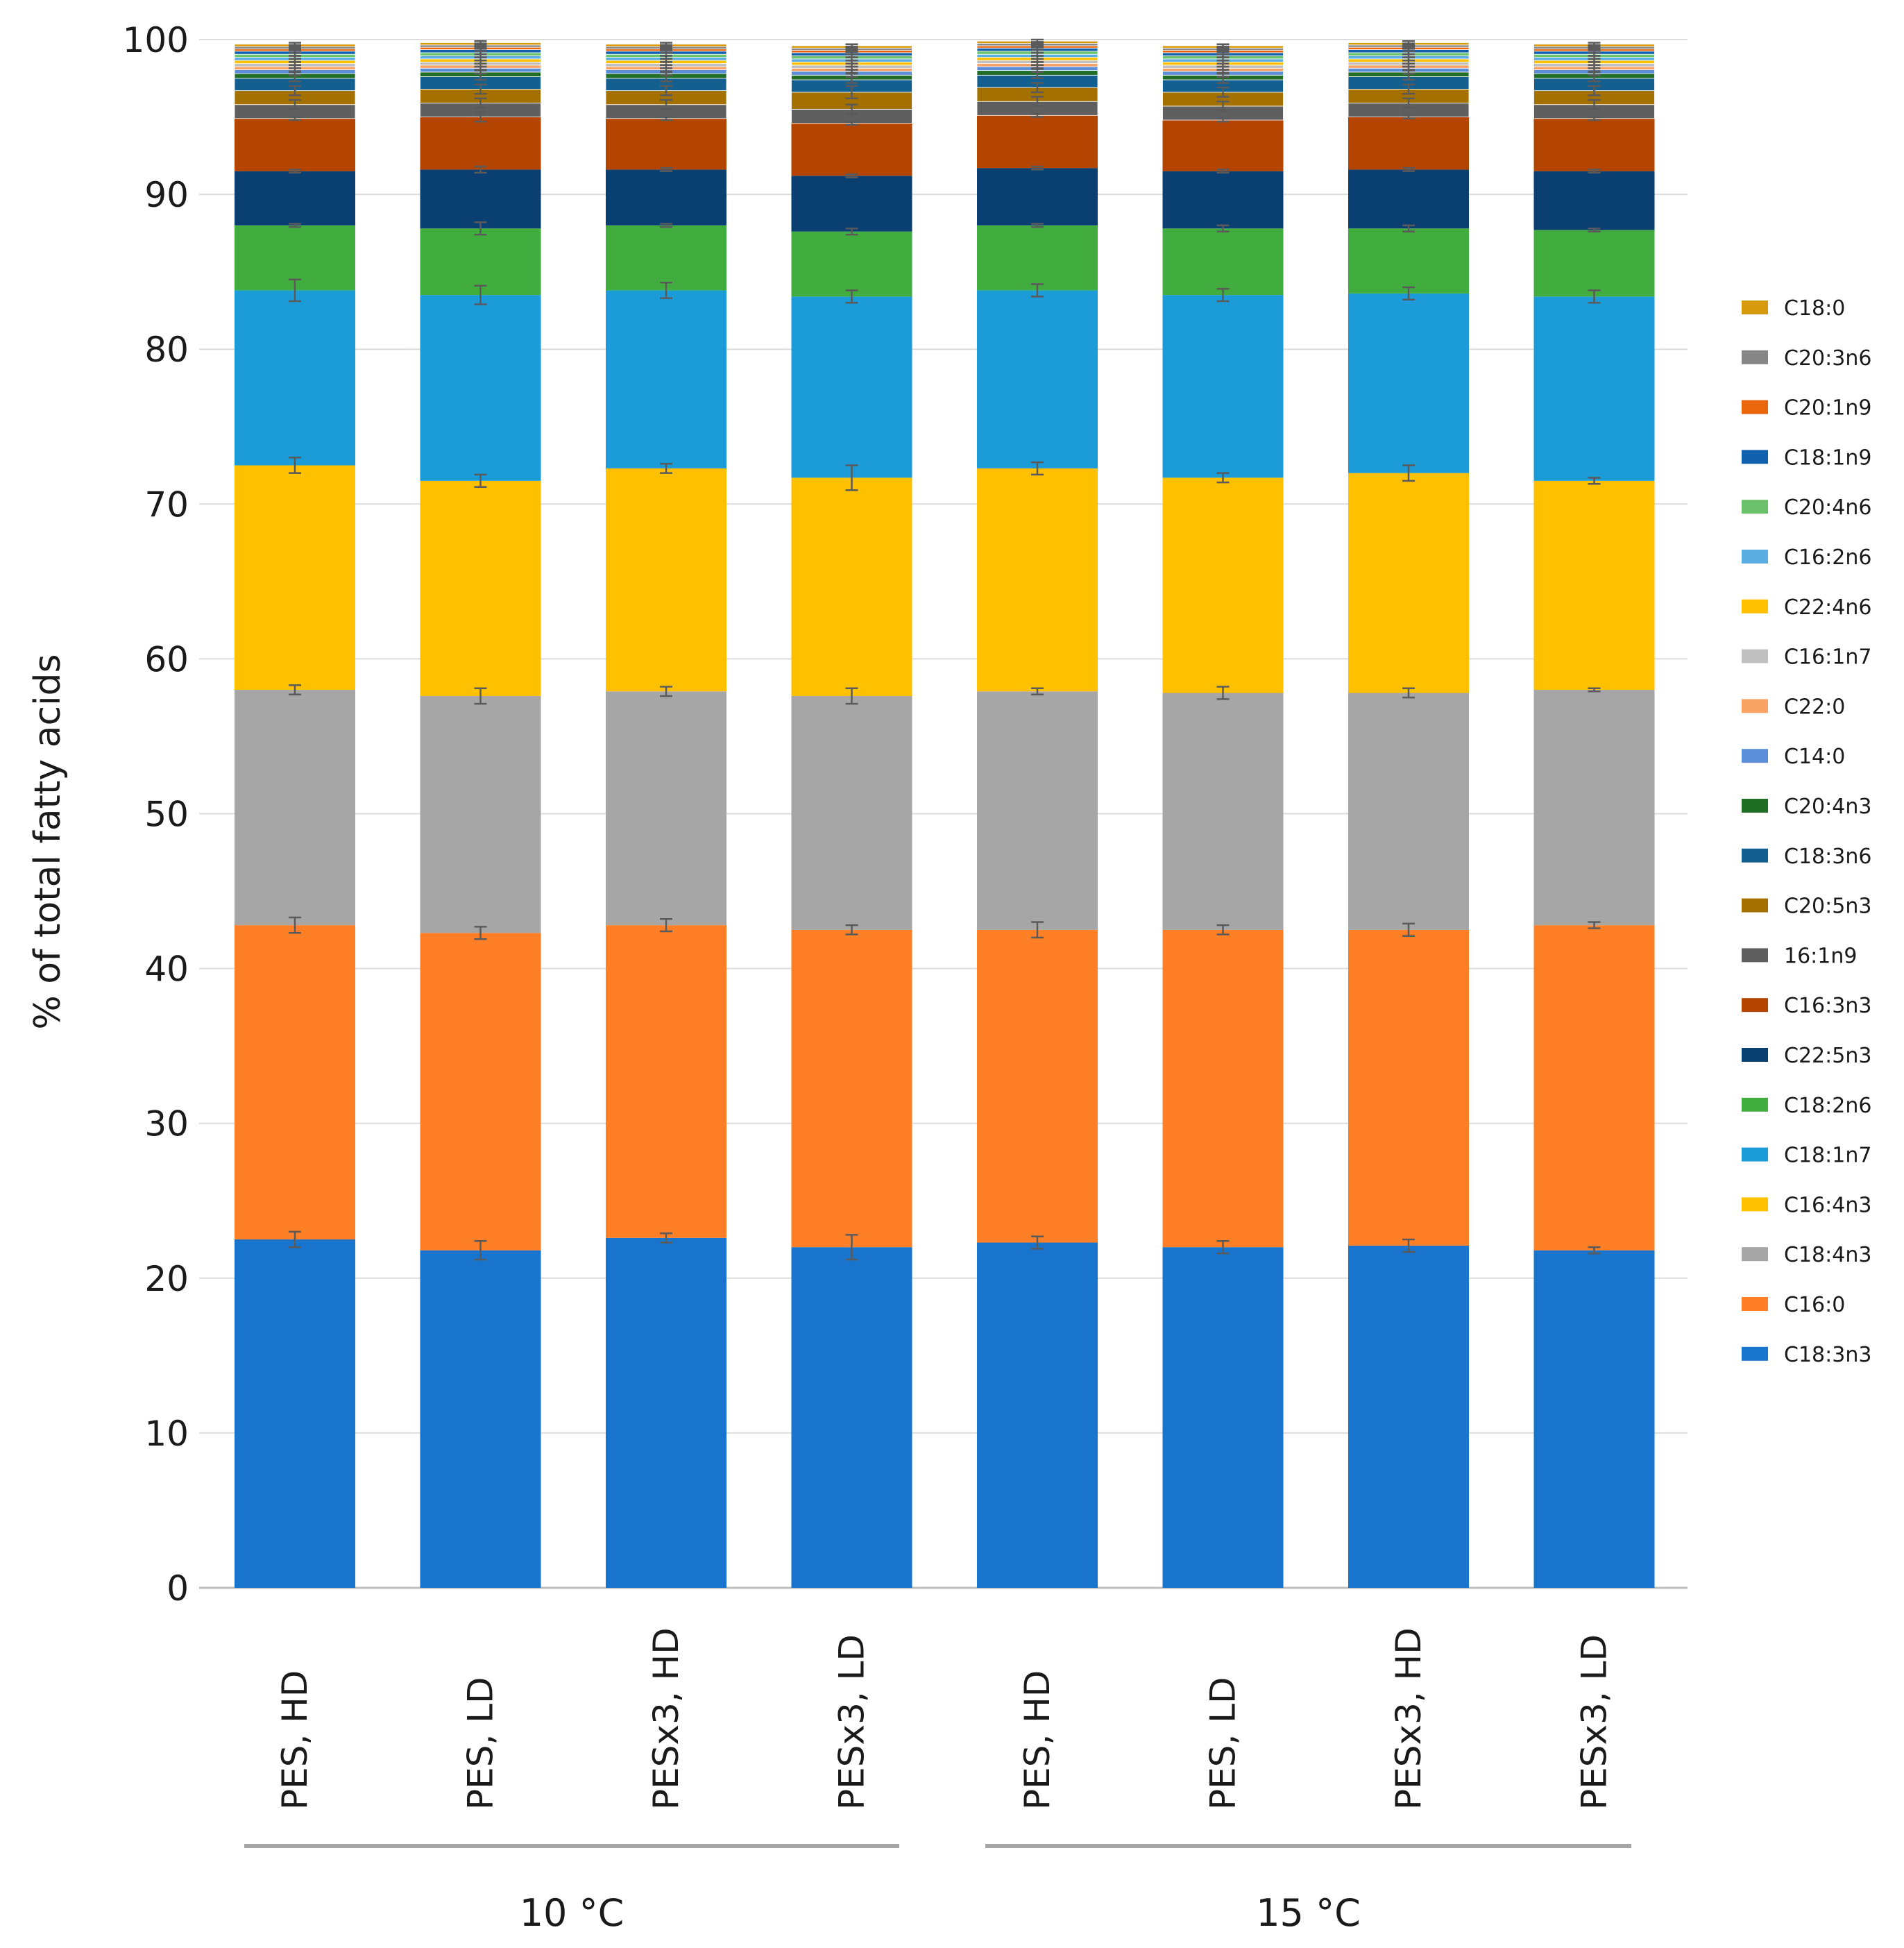  What do you see at coordinates (1827, 1006) in the screenshot?
I see `legend-label: C16:3n3` at bounding box center [1827, 1006].